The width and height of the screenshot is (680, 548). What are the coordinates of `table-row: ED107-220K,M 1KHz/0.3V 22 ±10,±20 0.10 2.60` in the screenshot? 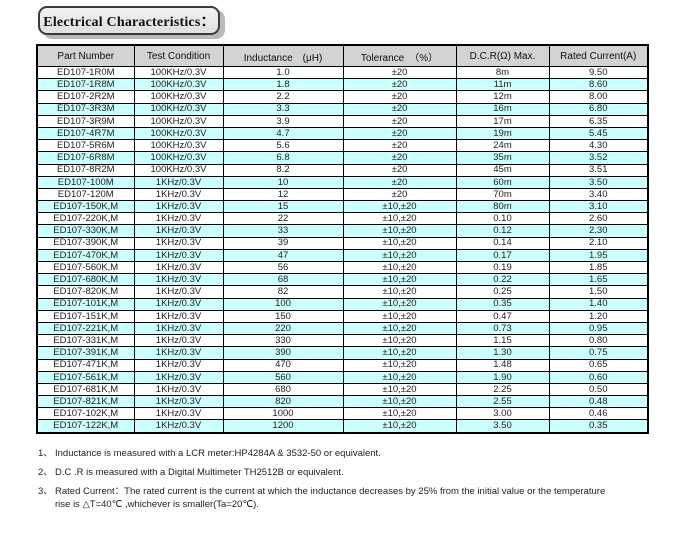 It's located at (342, 219).